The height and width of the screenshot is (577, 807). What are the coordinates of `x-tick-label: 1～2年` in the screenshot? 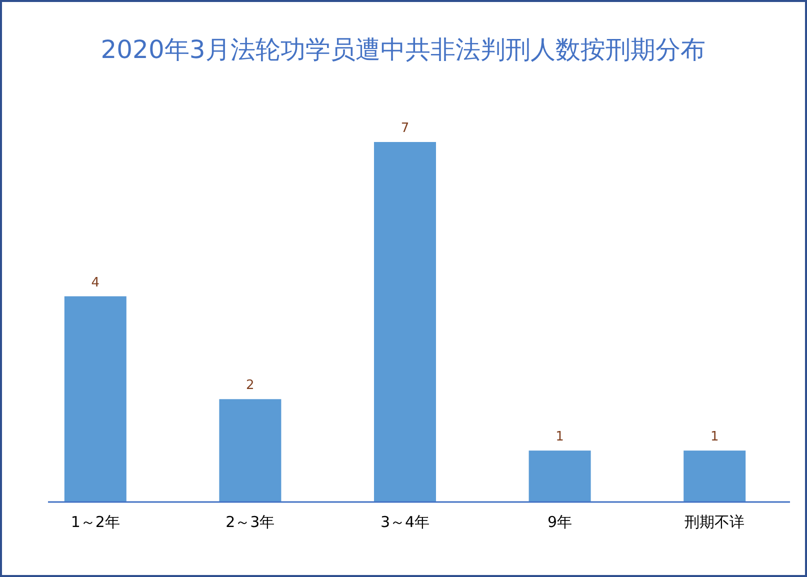 It's located at (95, 522).